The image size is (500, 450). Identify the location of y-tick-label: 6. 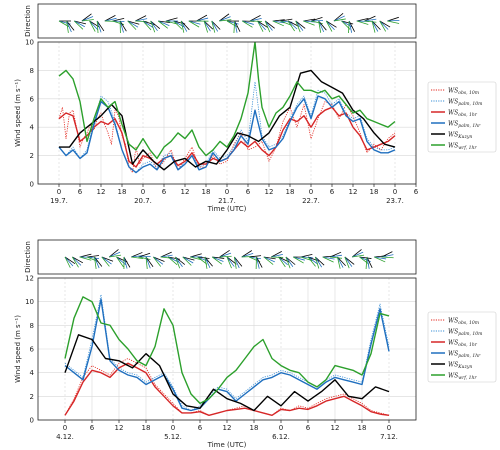
(32, 99).